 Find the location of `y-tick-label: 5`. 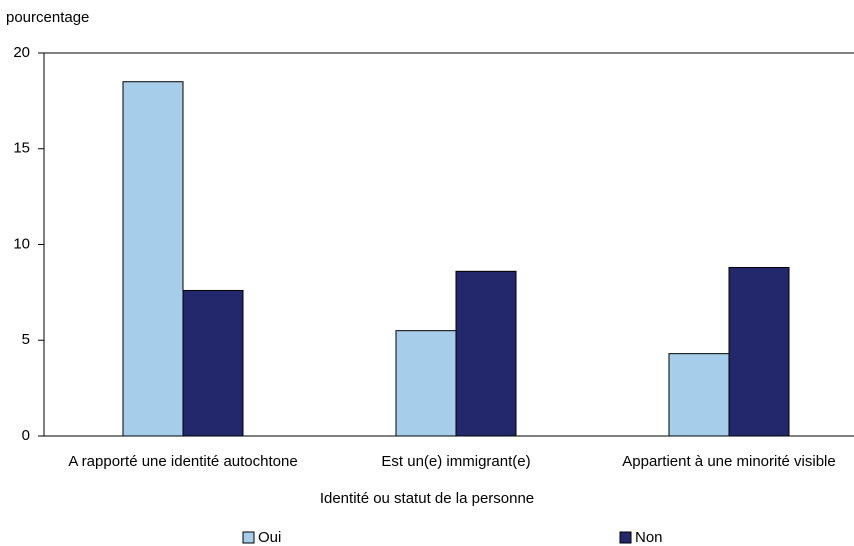

y-tick-label: 5 is located at coordinates (26, 339).